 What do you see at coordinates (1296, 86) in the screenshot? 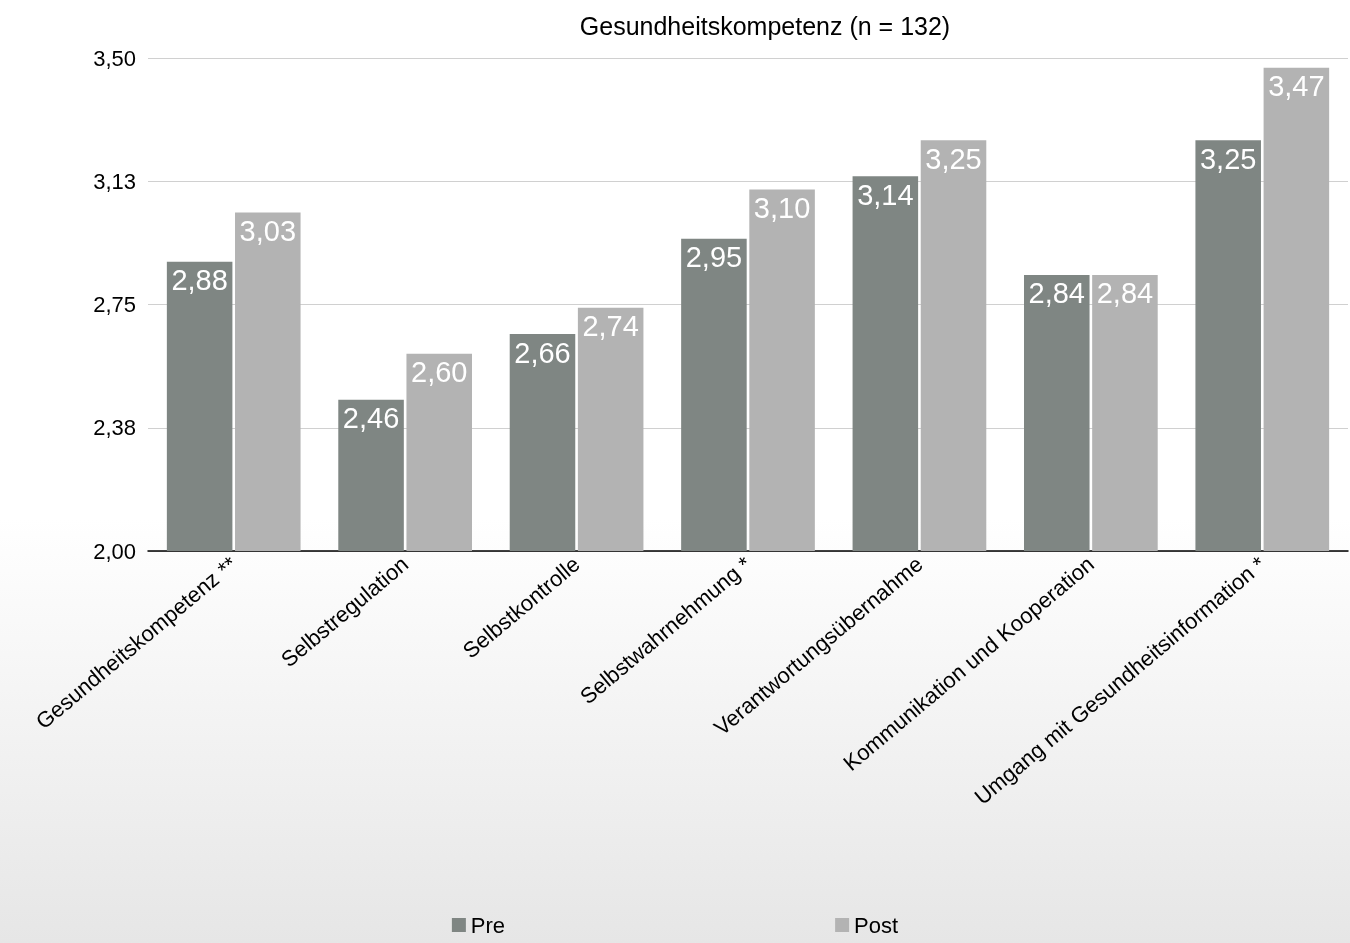
I see `data-label: 3,47` at bounding box center [1296, 86].